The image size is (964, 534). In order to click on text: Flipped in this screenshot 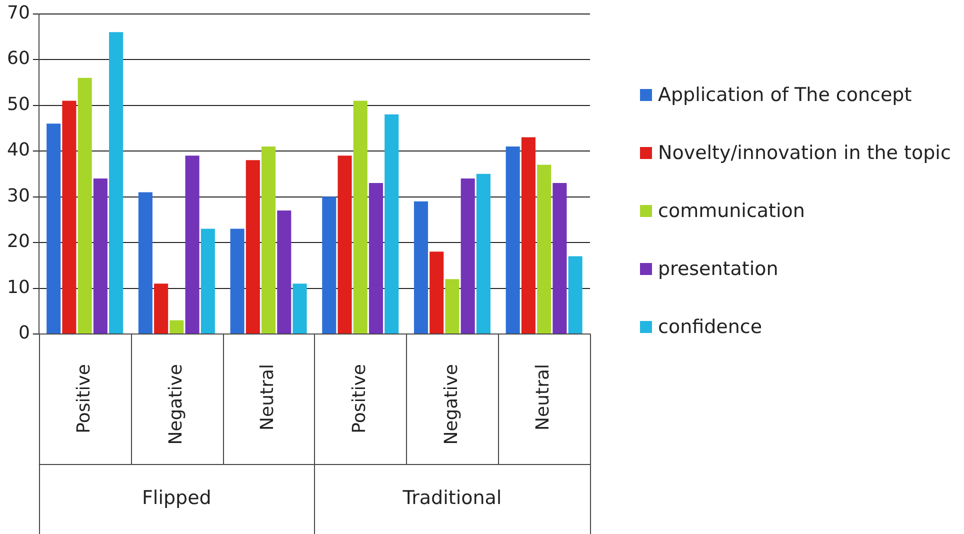, I will do `click(177, 497)`.